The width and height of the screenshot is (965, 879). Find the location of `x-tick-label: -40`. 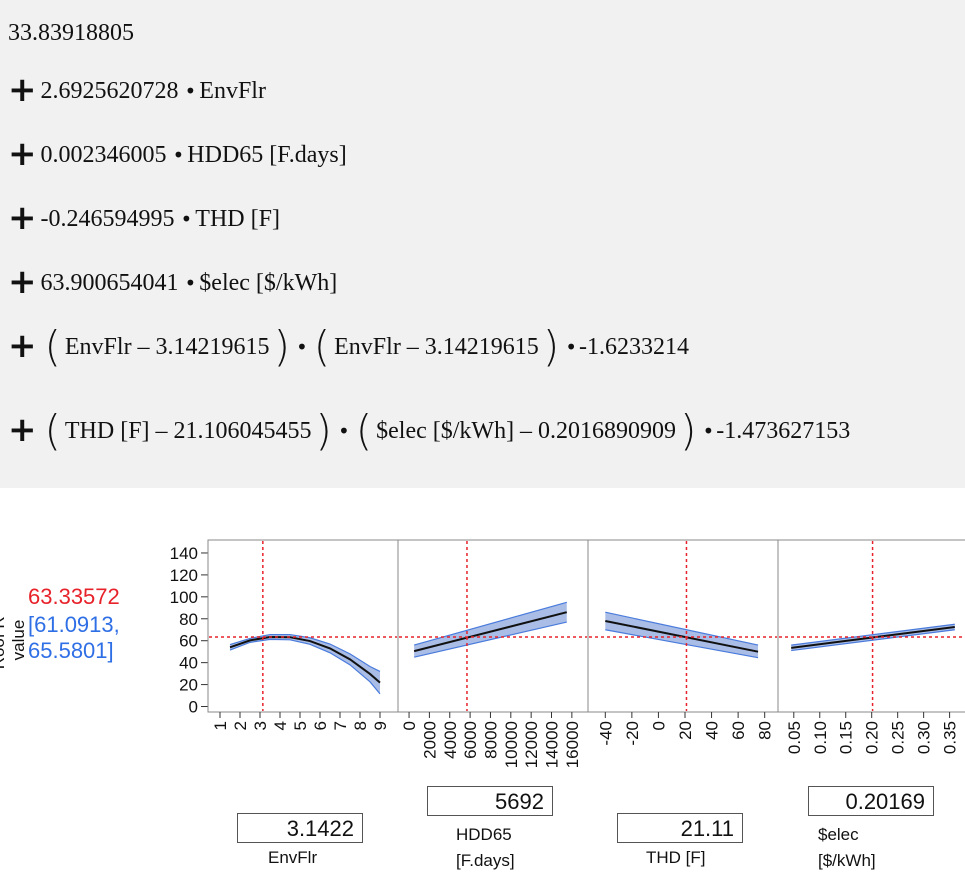

x-tick-label: -40 is located at coordinates (605, 733).